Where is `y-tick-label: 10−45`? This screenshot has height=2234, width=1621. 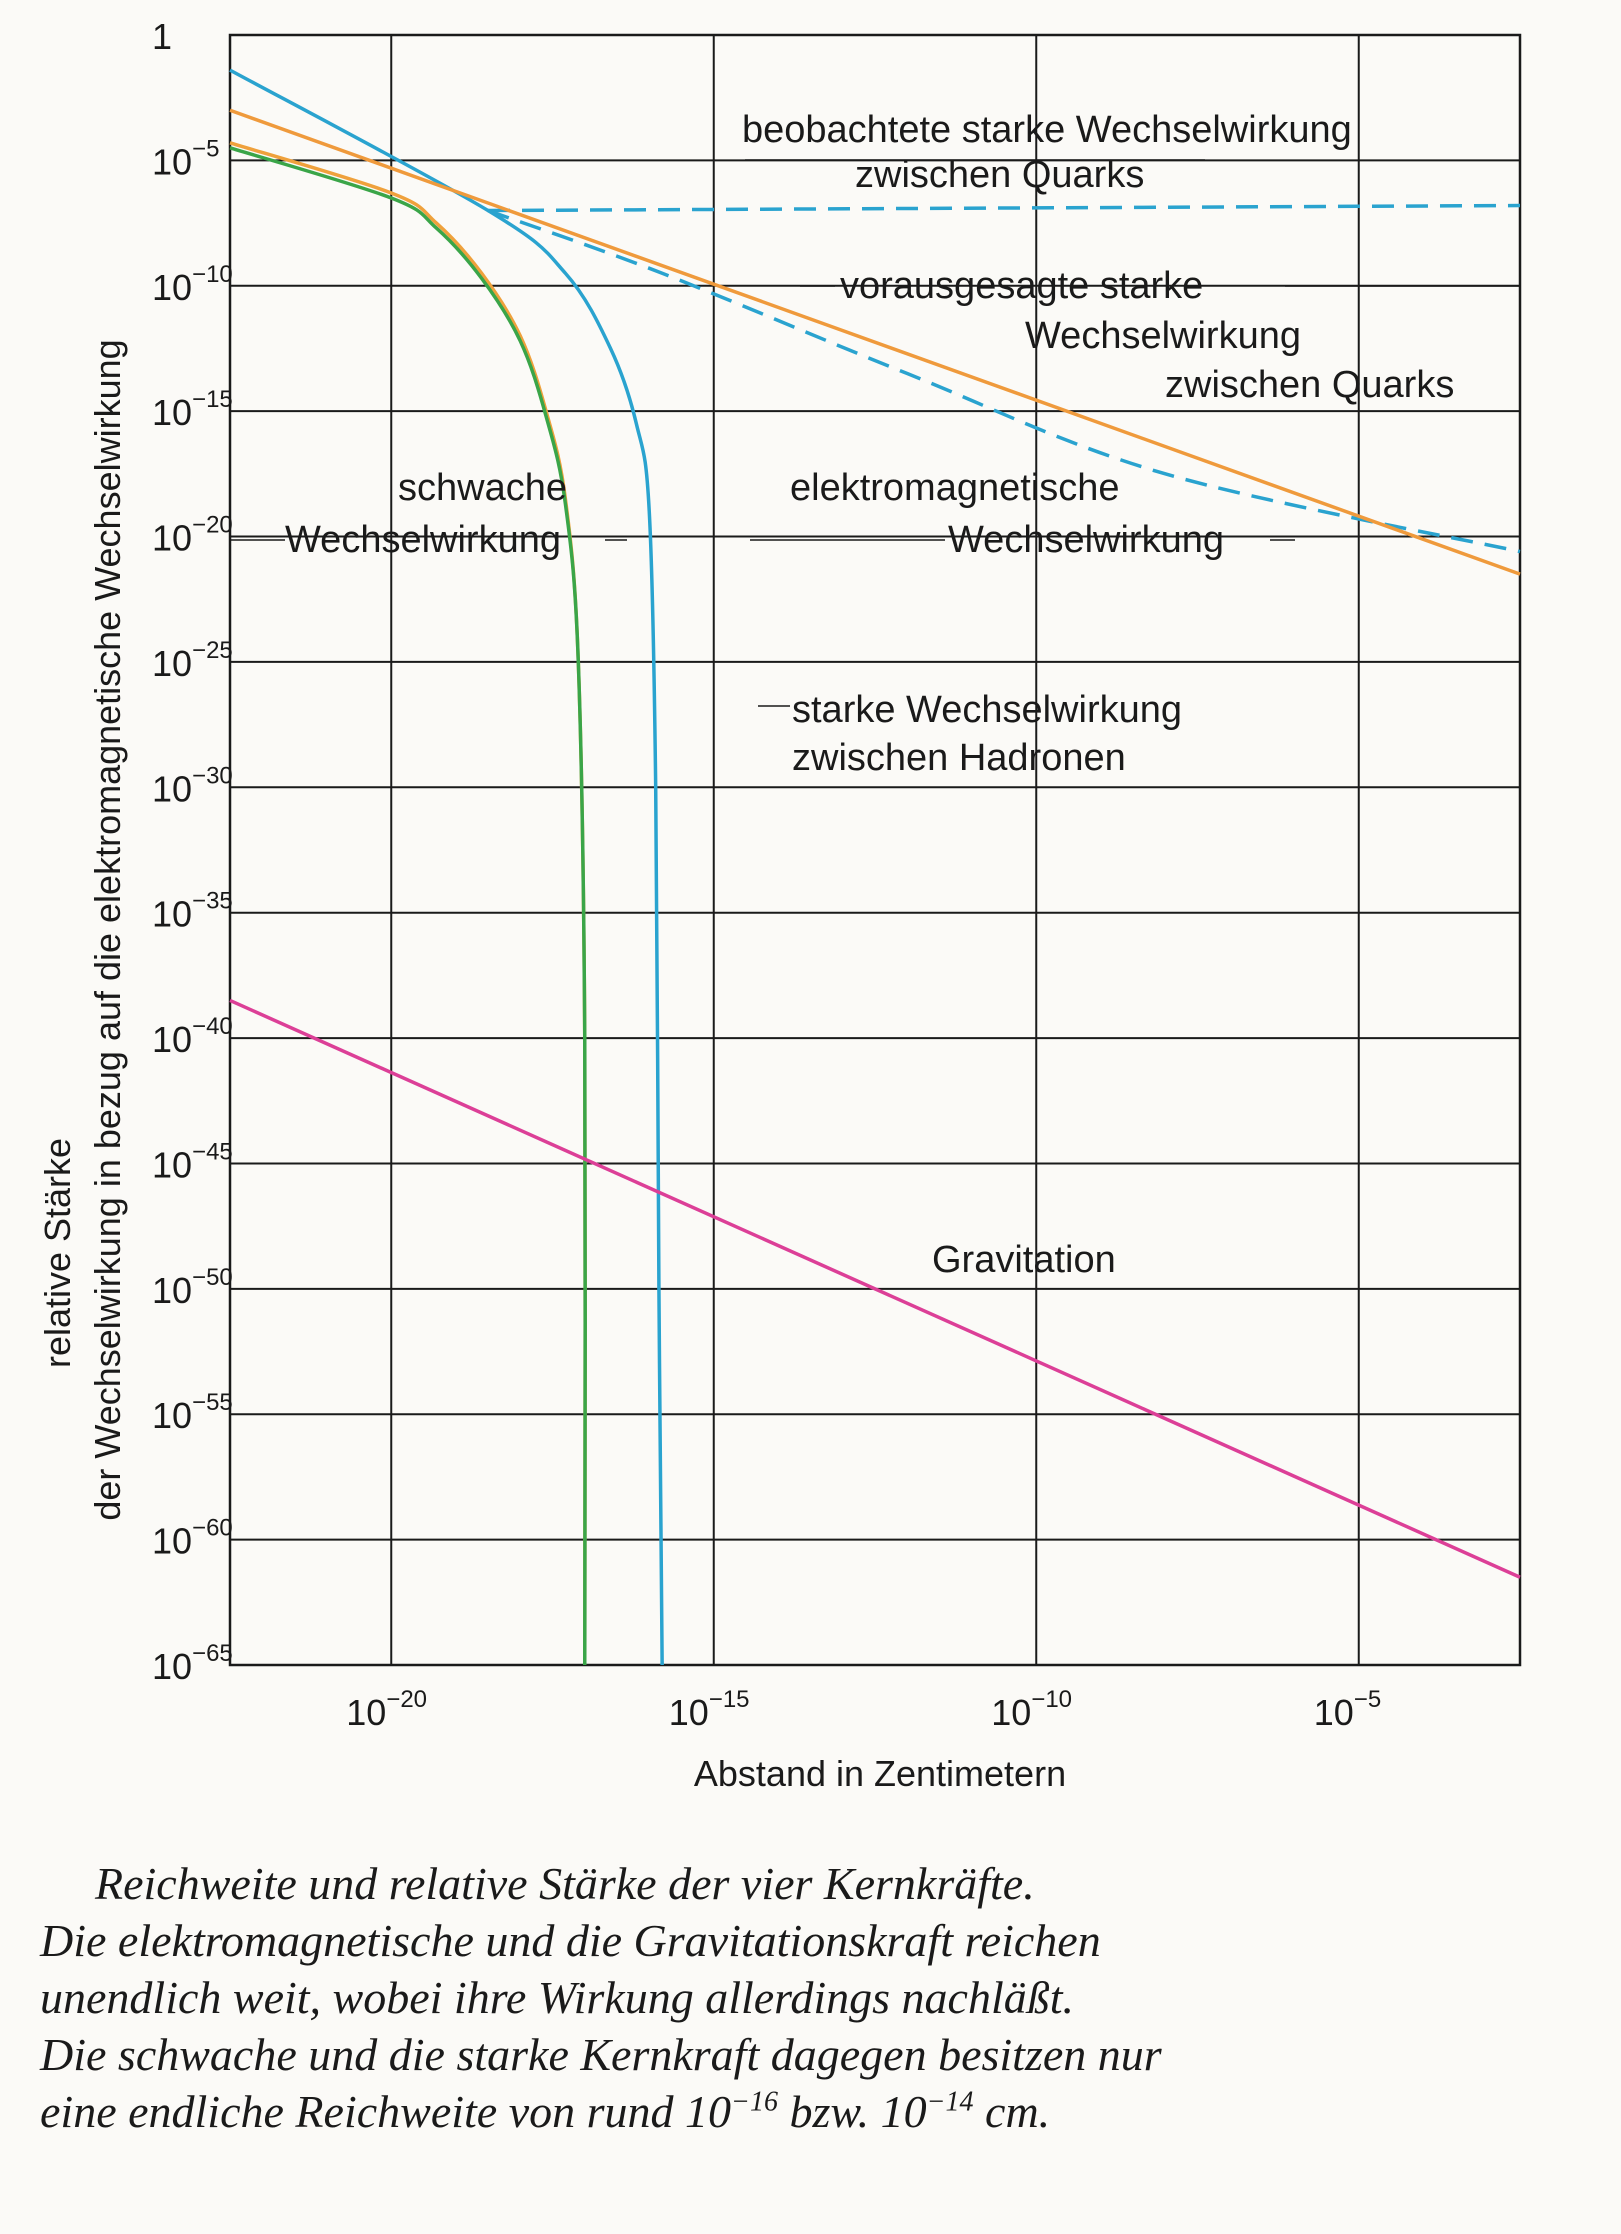 y-tick-label: 10−45 is located at coordinates (192, 1161).